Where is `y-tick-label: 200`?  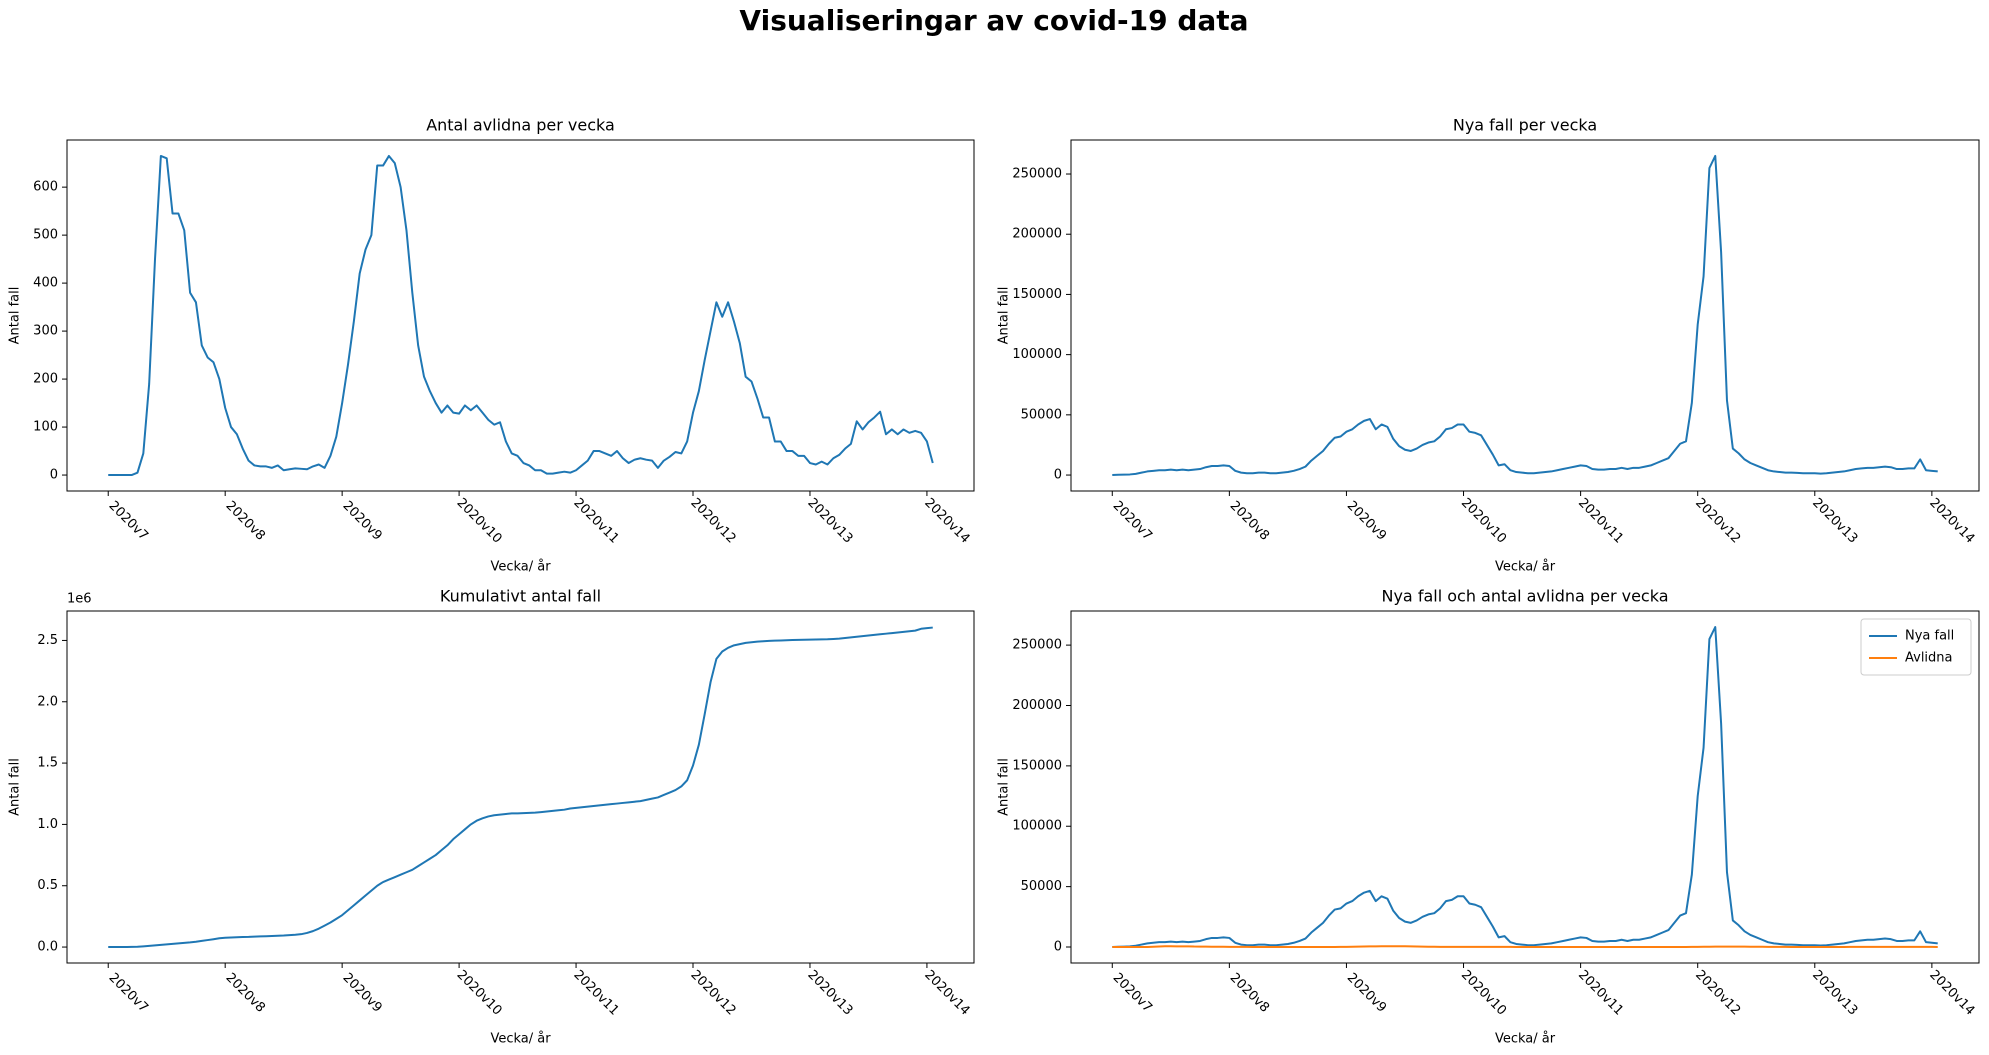
y-tick-label: 200 is located at coordinates (45, 379).